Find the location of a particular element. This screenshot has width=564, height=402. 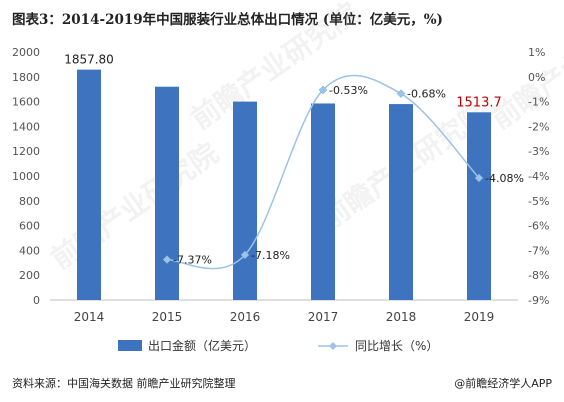

y-left-tick-label: 2000 is located at coordinates (26, 52).